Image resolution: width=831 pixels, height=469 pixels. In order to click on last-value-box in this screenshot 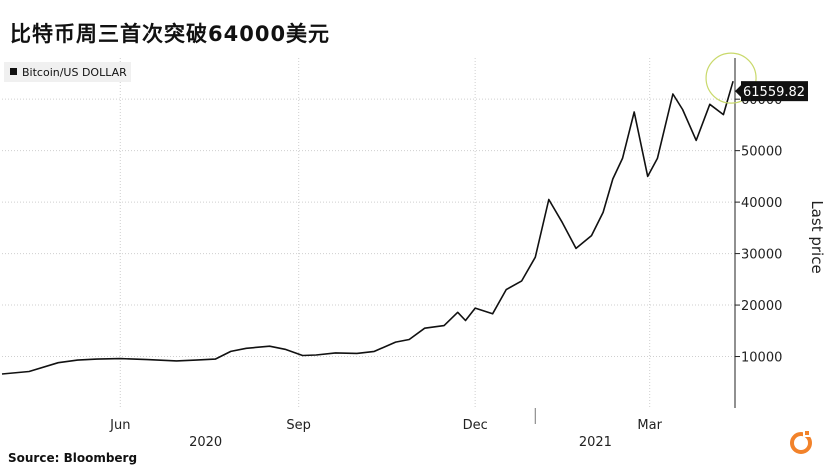, I will do `click(774, 91)`.